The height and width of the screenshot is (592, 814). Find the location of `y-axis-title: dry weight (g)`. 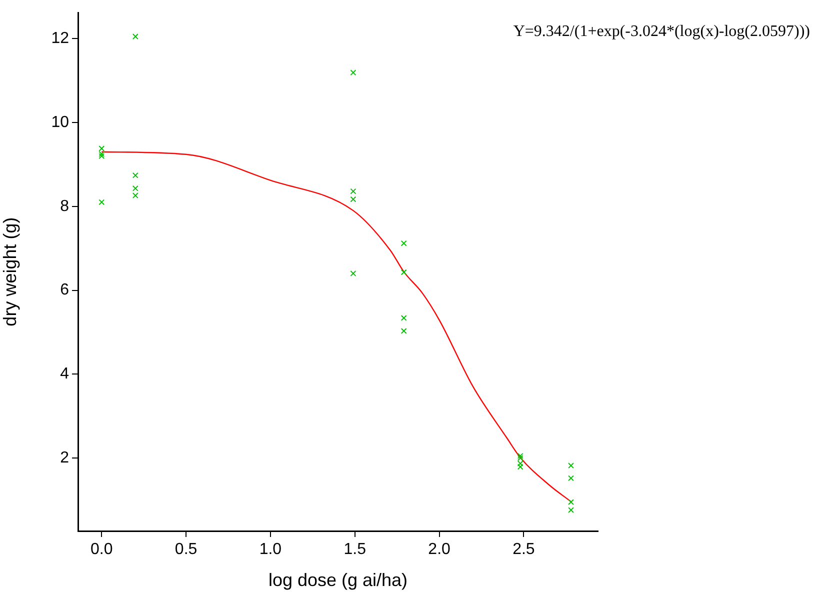

y-axis-title: dry weight (g) is located at coordinates (10, 271).